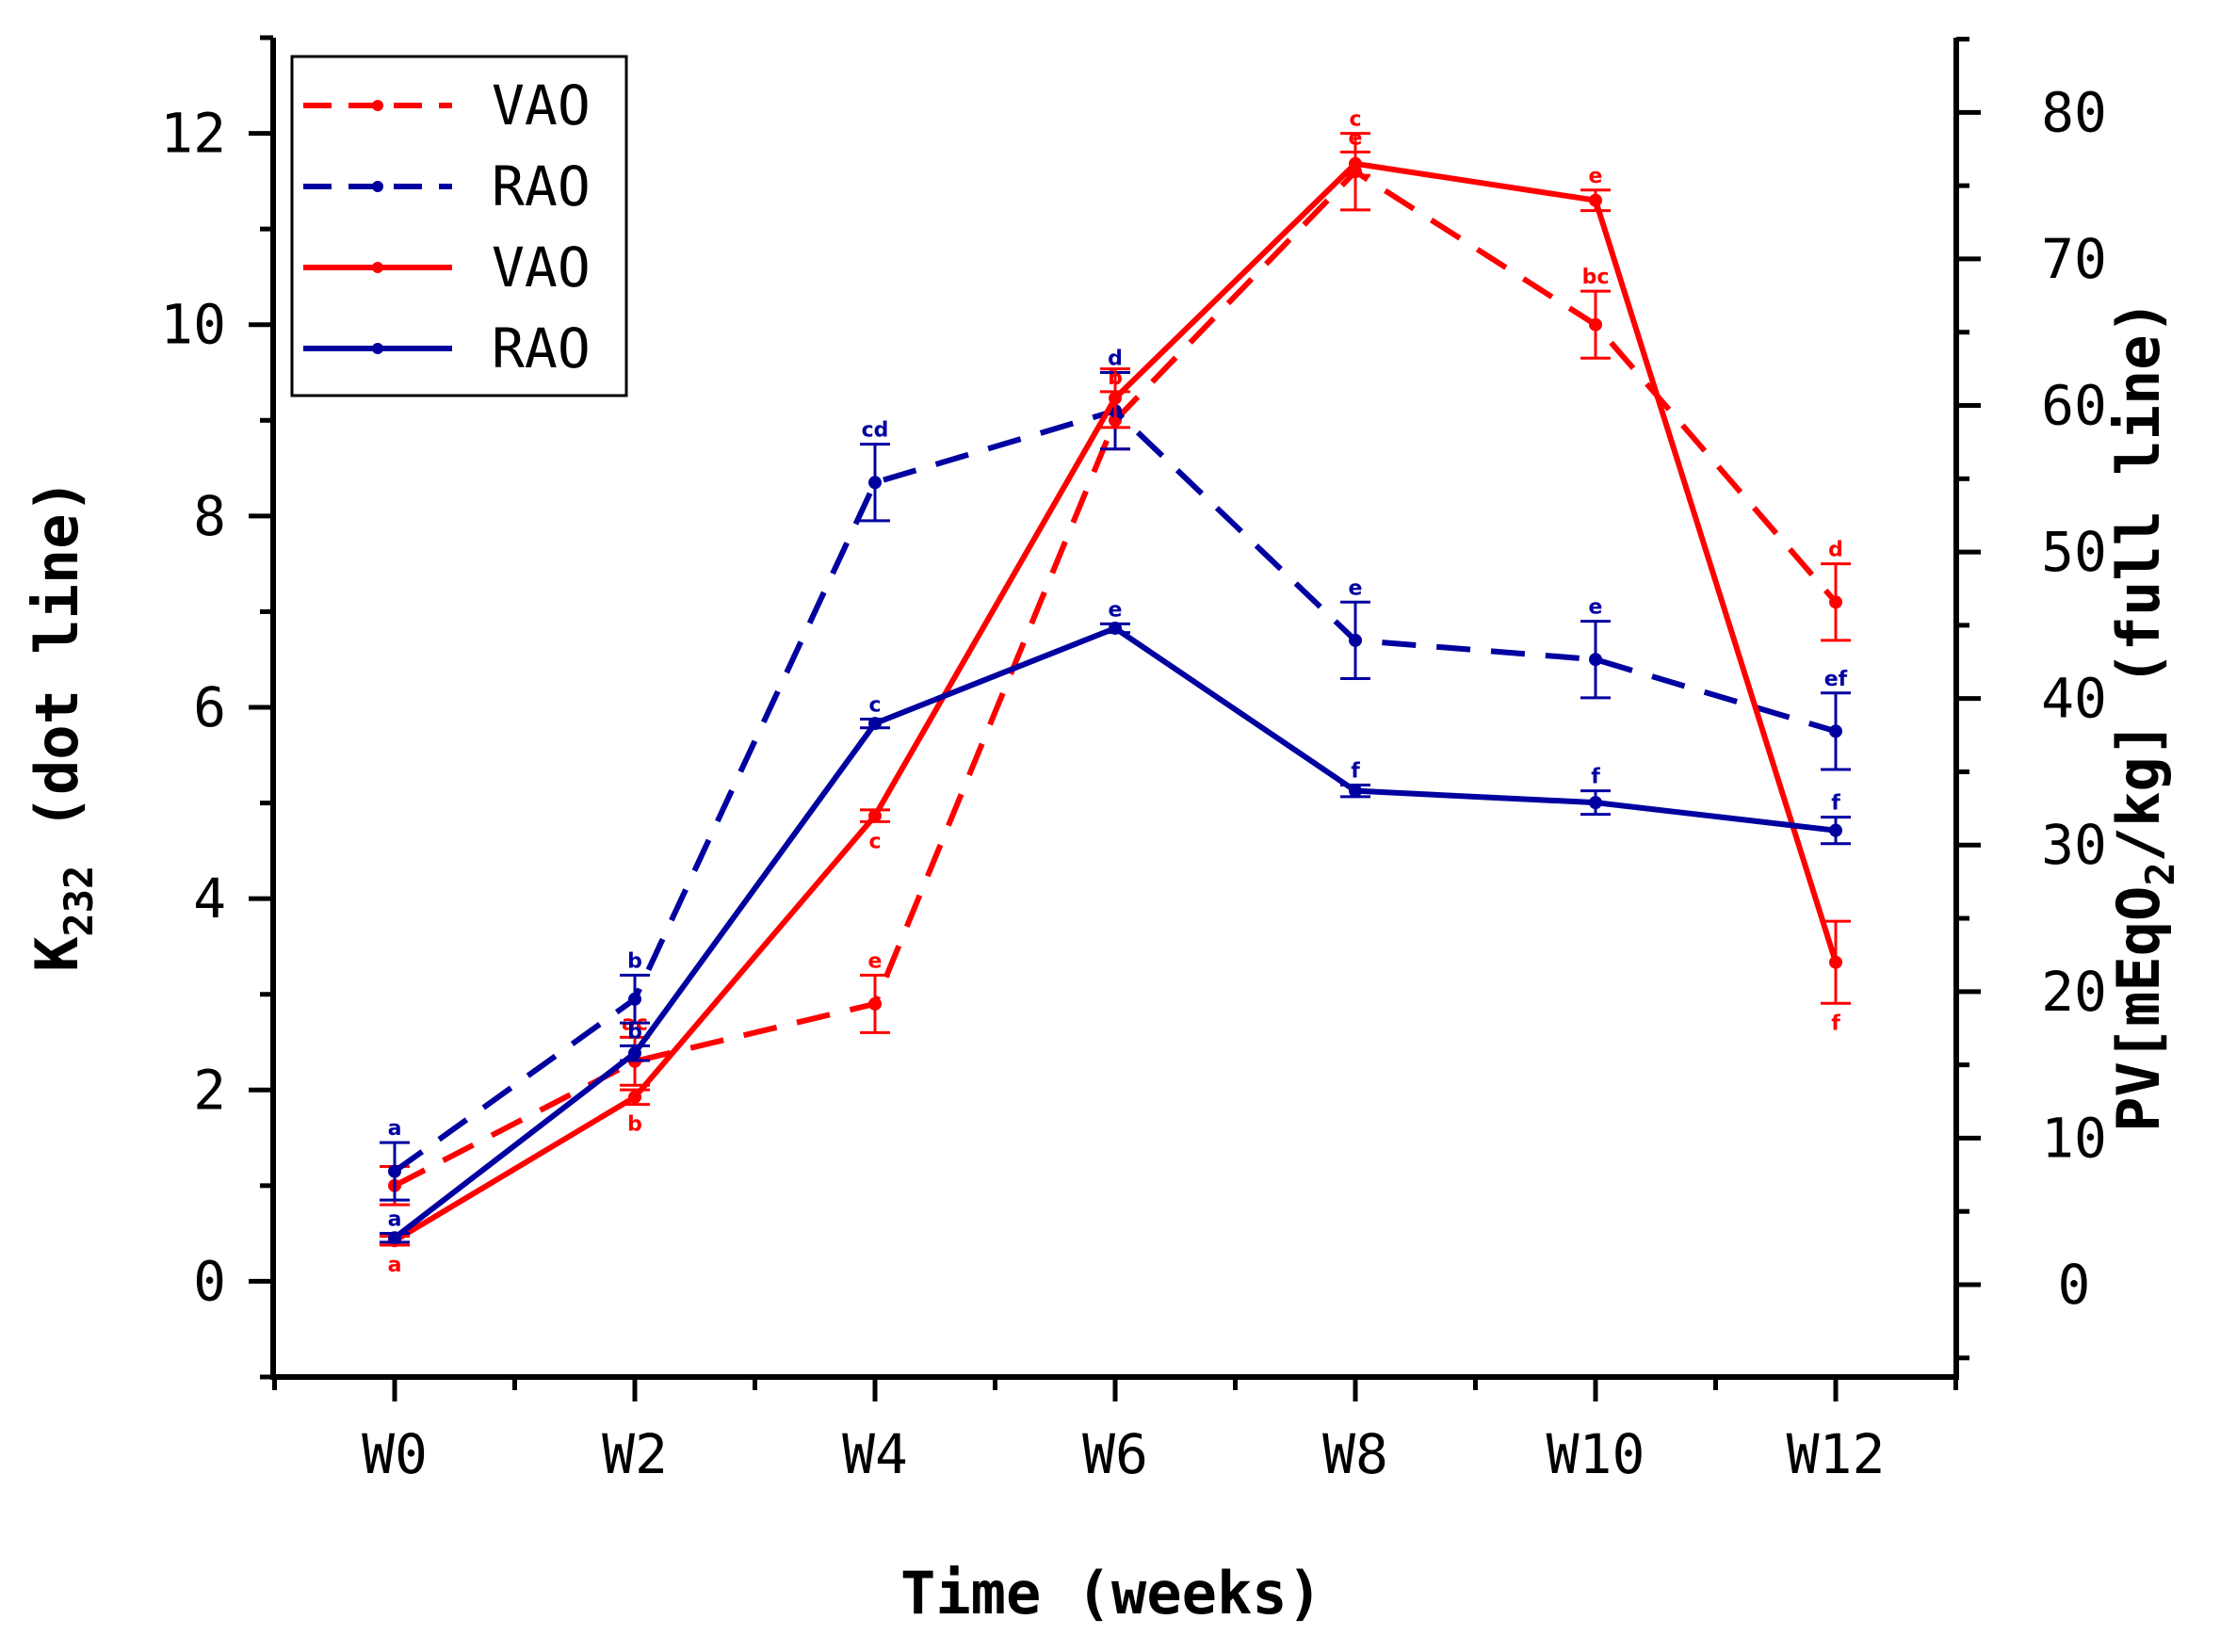 The image size is (2220, 1652). Describe the element at coordinates (459, 226) in the screenshot. I see `legend-box` at that location.